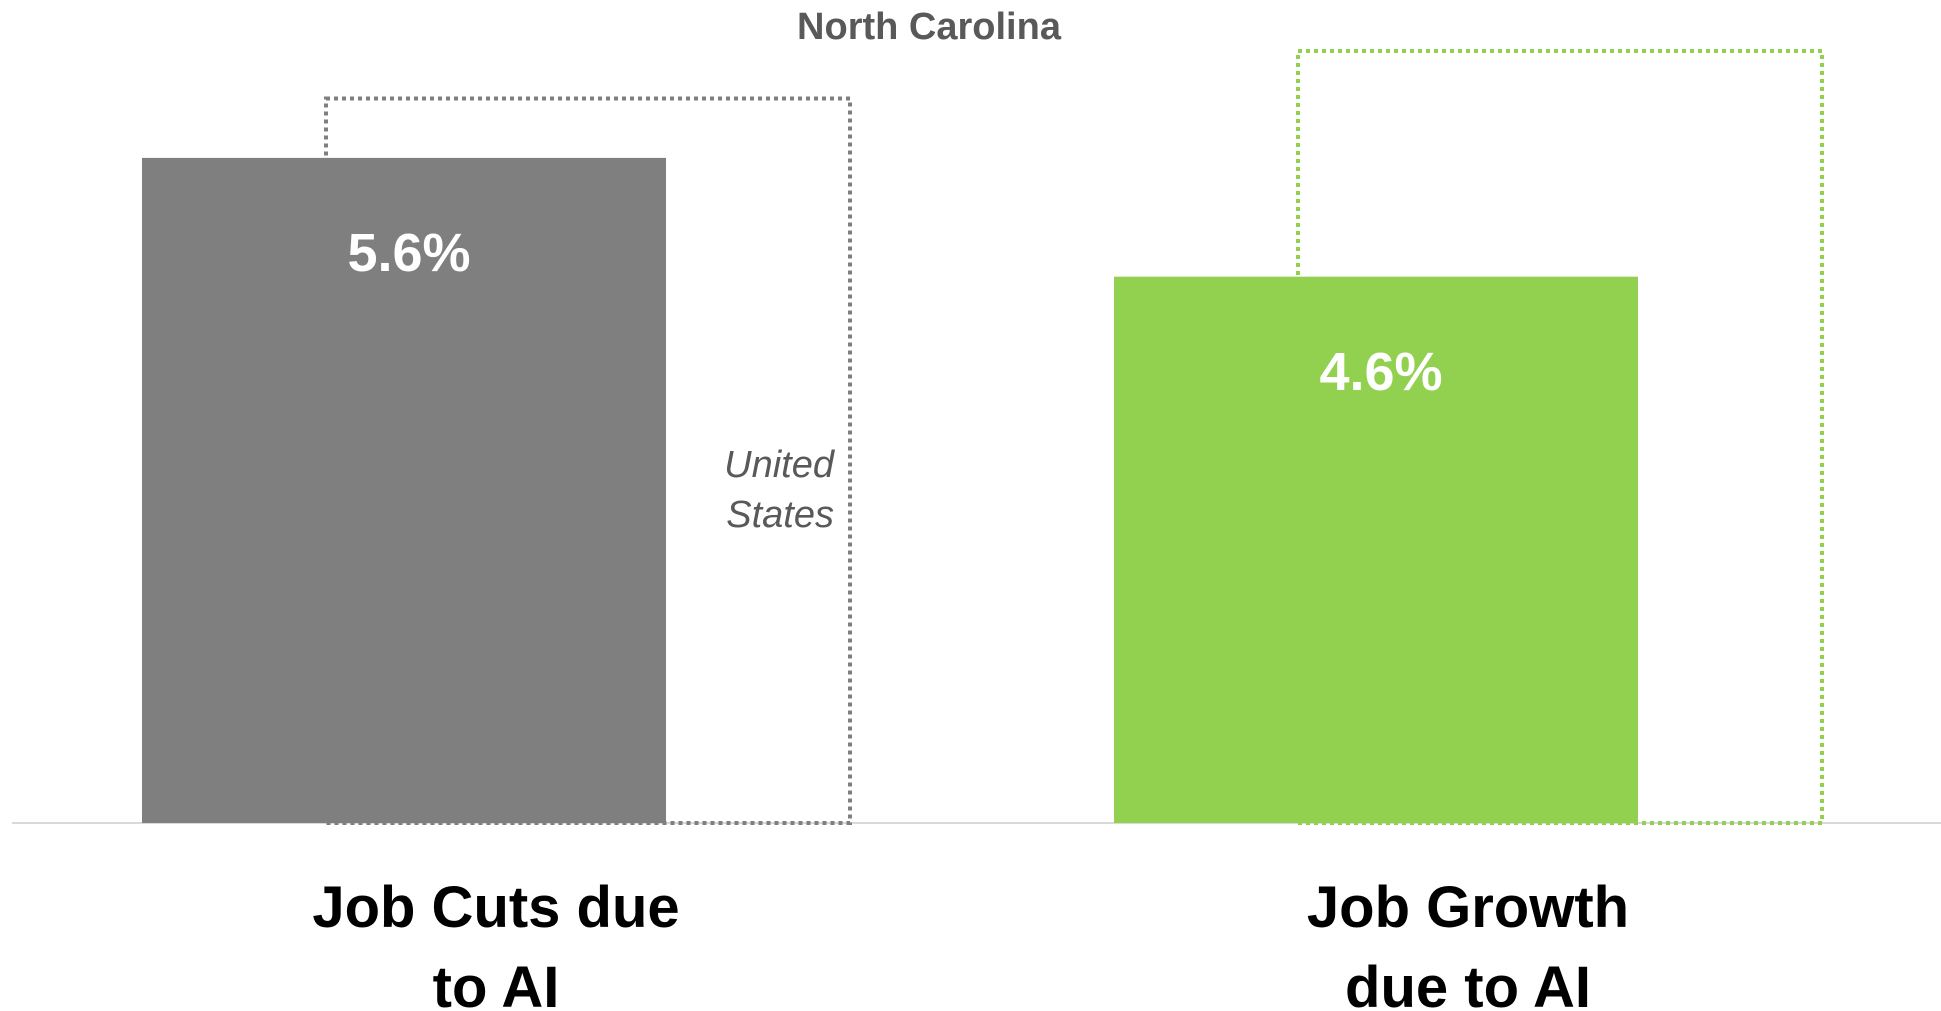 This screenshot has width=1941, height=1011. Describe the element at coordinates (1381, 371) in the screenshot. I see `value-label: 4.6%` at that location.